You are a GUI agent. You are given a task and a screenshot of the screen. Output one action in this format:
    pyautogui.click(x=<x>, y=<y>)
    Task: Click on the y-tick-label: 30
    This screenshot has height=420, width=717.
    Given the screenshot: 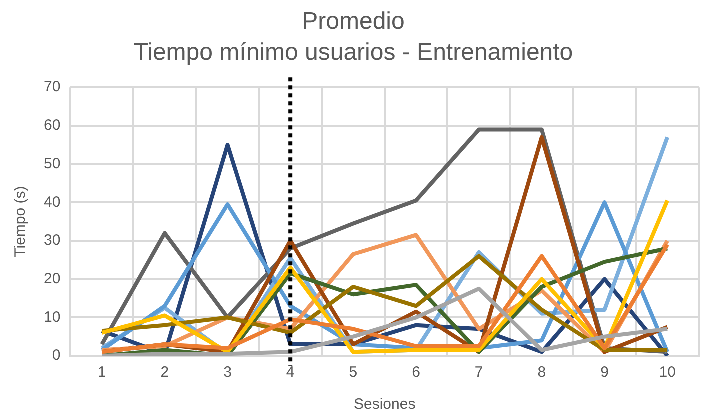 What is the action you would take?
    pyautogui.click(x=52, y=241)
    